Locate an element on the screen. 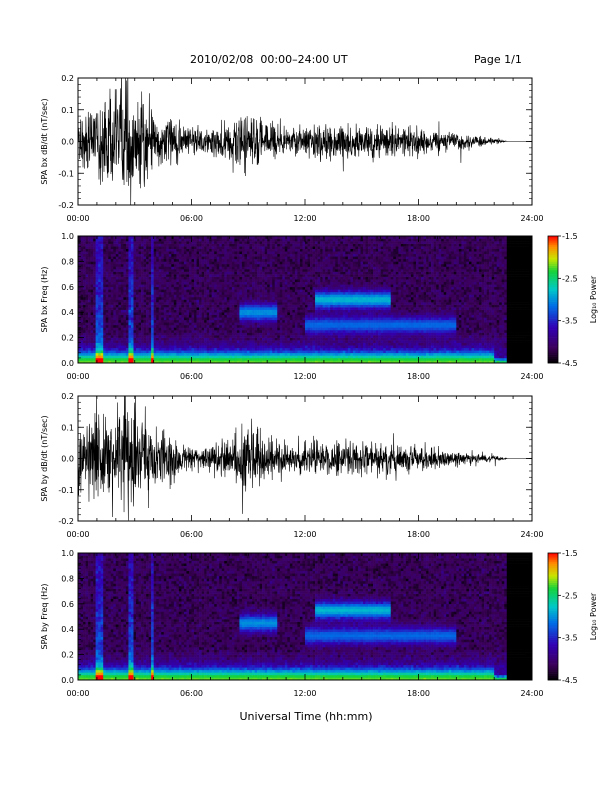 This screenshot has height=792, width=612. y-axis-label: SPA by dB/dt (nT/sec) is located at coordinates (44, 458).